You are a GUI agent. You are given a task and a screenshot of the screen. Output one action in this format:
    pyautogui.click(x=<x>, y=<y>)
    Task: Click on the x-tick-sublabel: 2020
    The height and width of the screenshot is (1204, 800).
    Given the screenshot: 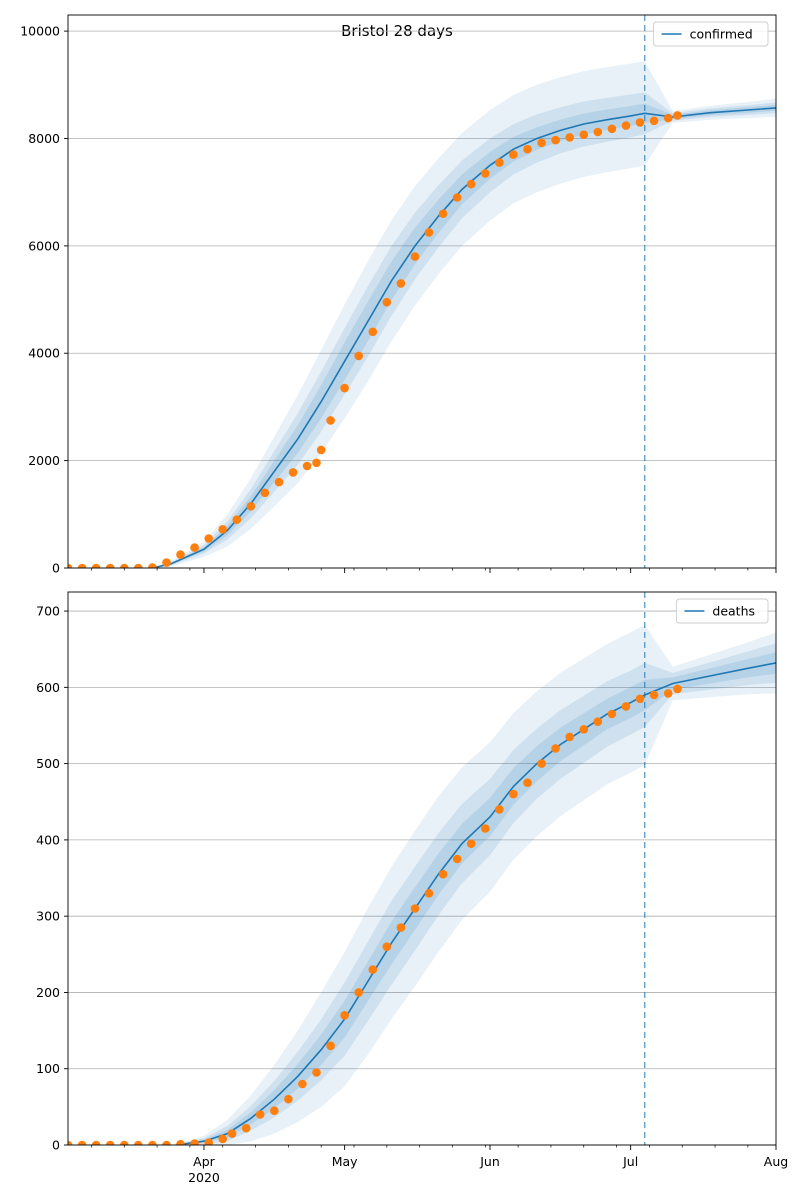 What is the action you would take?
    pyautogui.click(x=204, y=1177)
    